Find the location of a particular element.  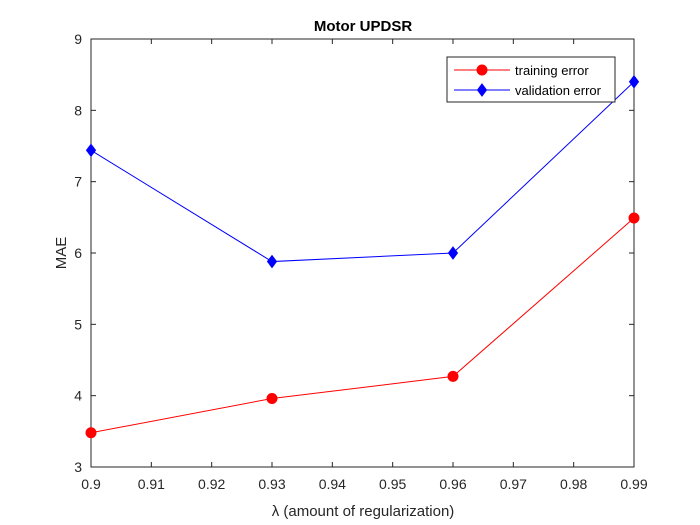

y-tick-label: 8 is located at coordinates (78, 110).